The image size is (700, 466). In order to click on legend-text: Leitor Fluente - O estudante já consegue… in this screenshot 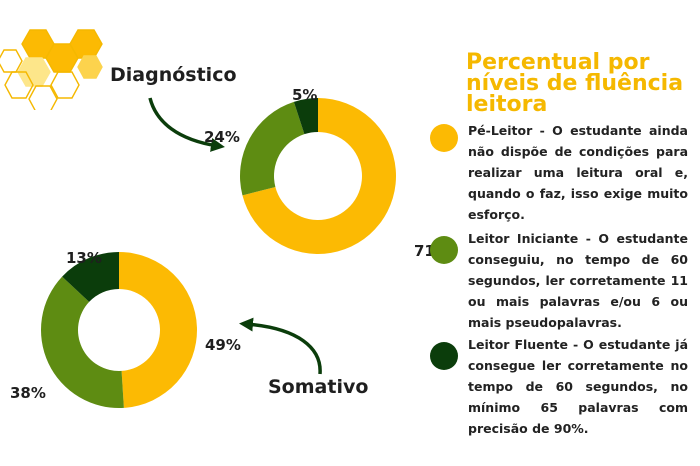, I will do `click(578, 386)`.